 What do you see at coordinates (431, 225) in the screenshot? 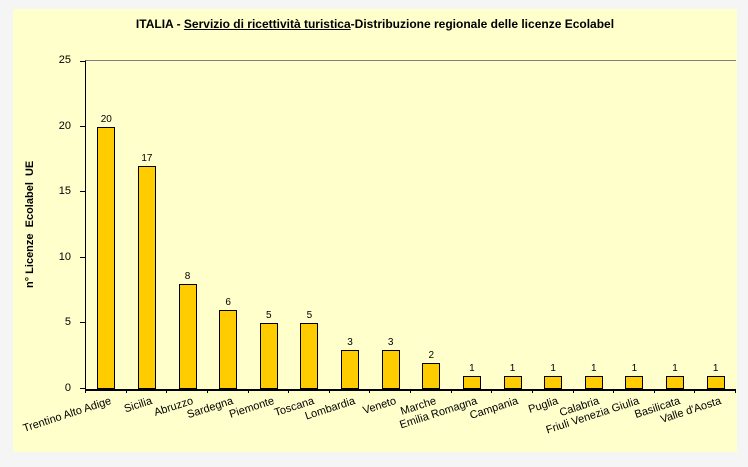
I see `bar-group-9: 2` at bounding box center [431, 225].